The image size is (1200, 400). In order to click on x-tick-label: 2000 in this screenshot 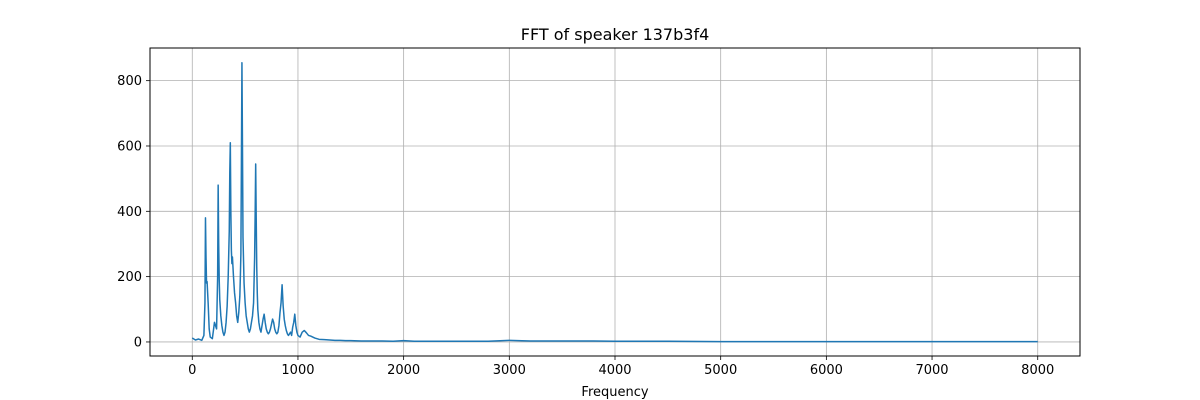, I will do `click(403, 370)`.